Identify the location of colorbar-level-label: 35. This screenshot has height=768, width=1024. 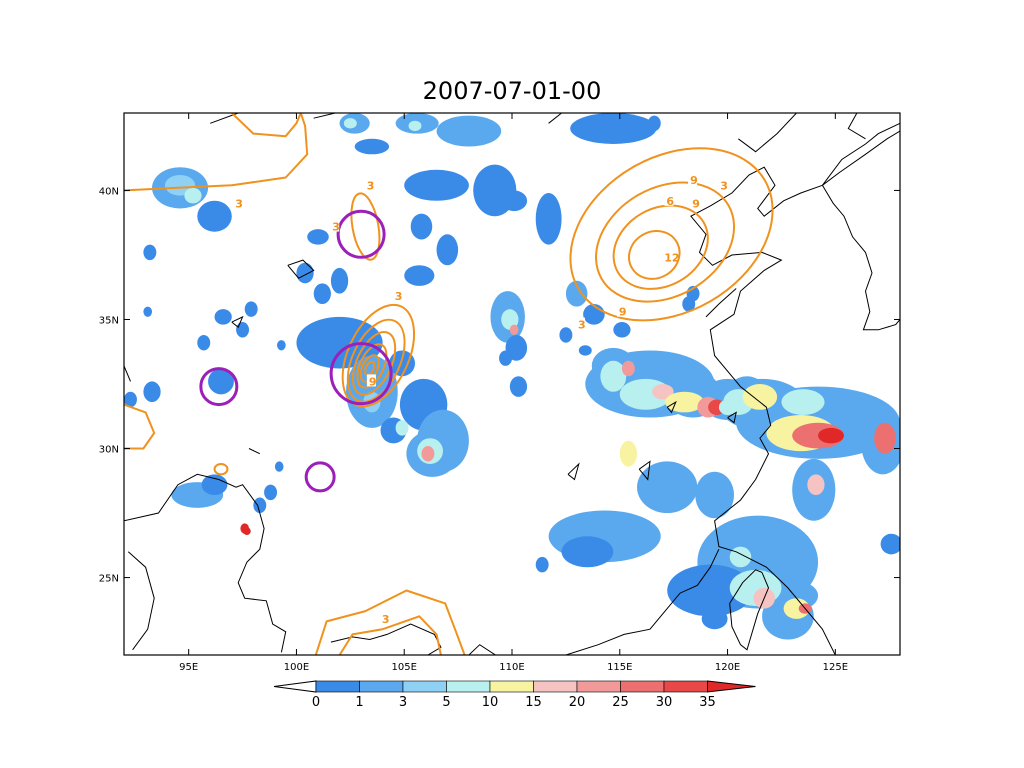
(707, 702).